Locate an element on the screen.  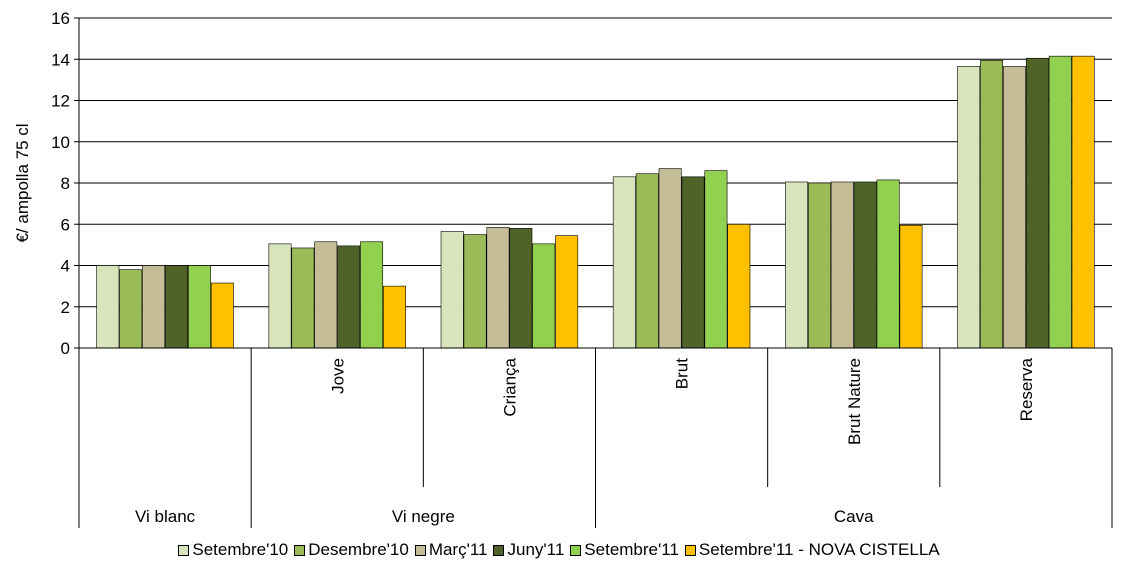
category-label: Brut Nature is located at coordinates (854, 401).